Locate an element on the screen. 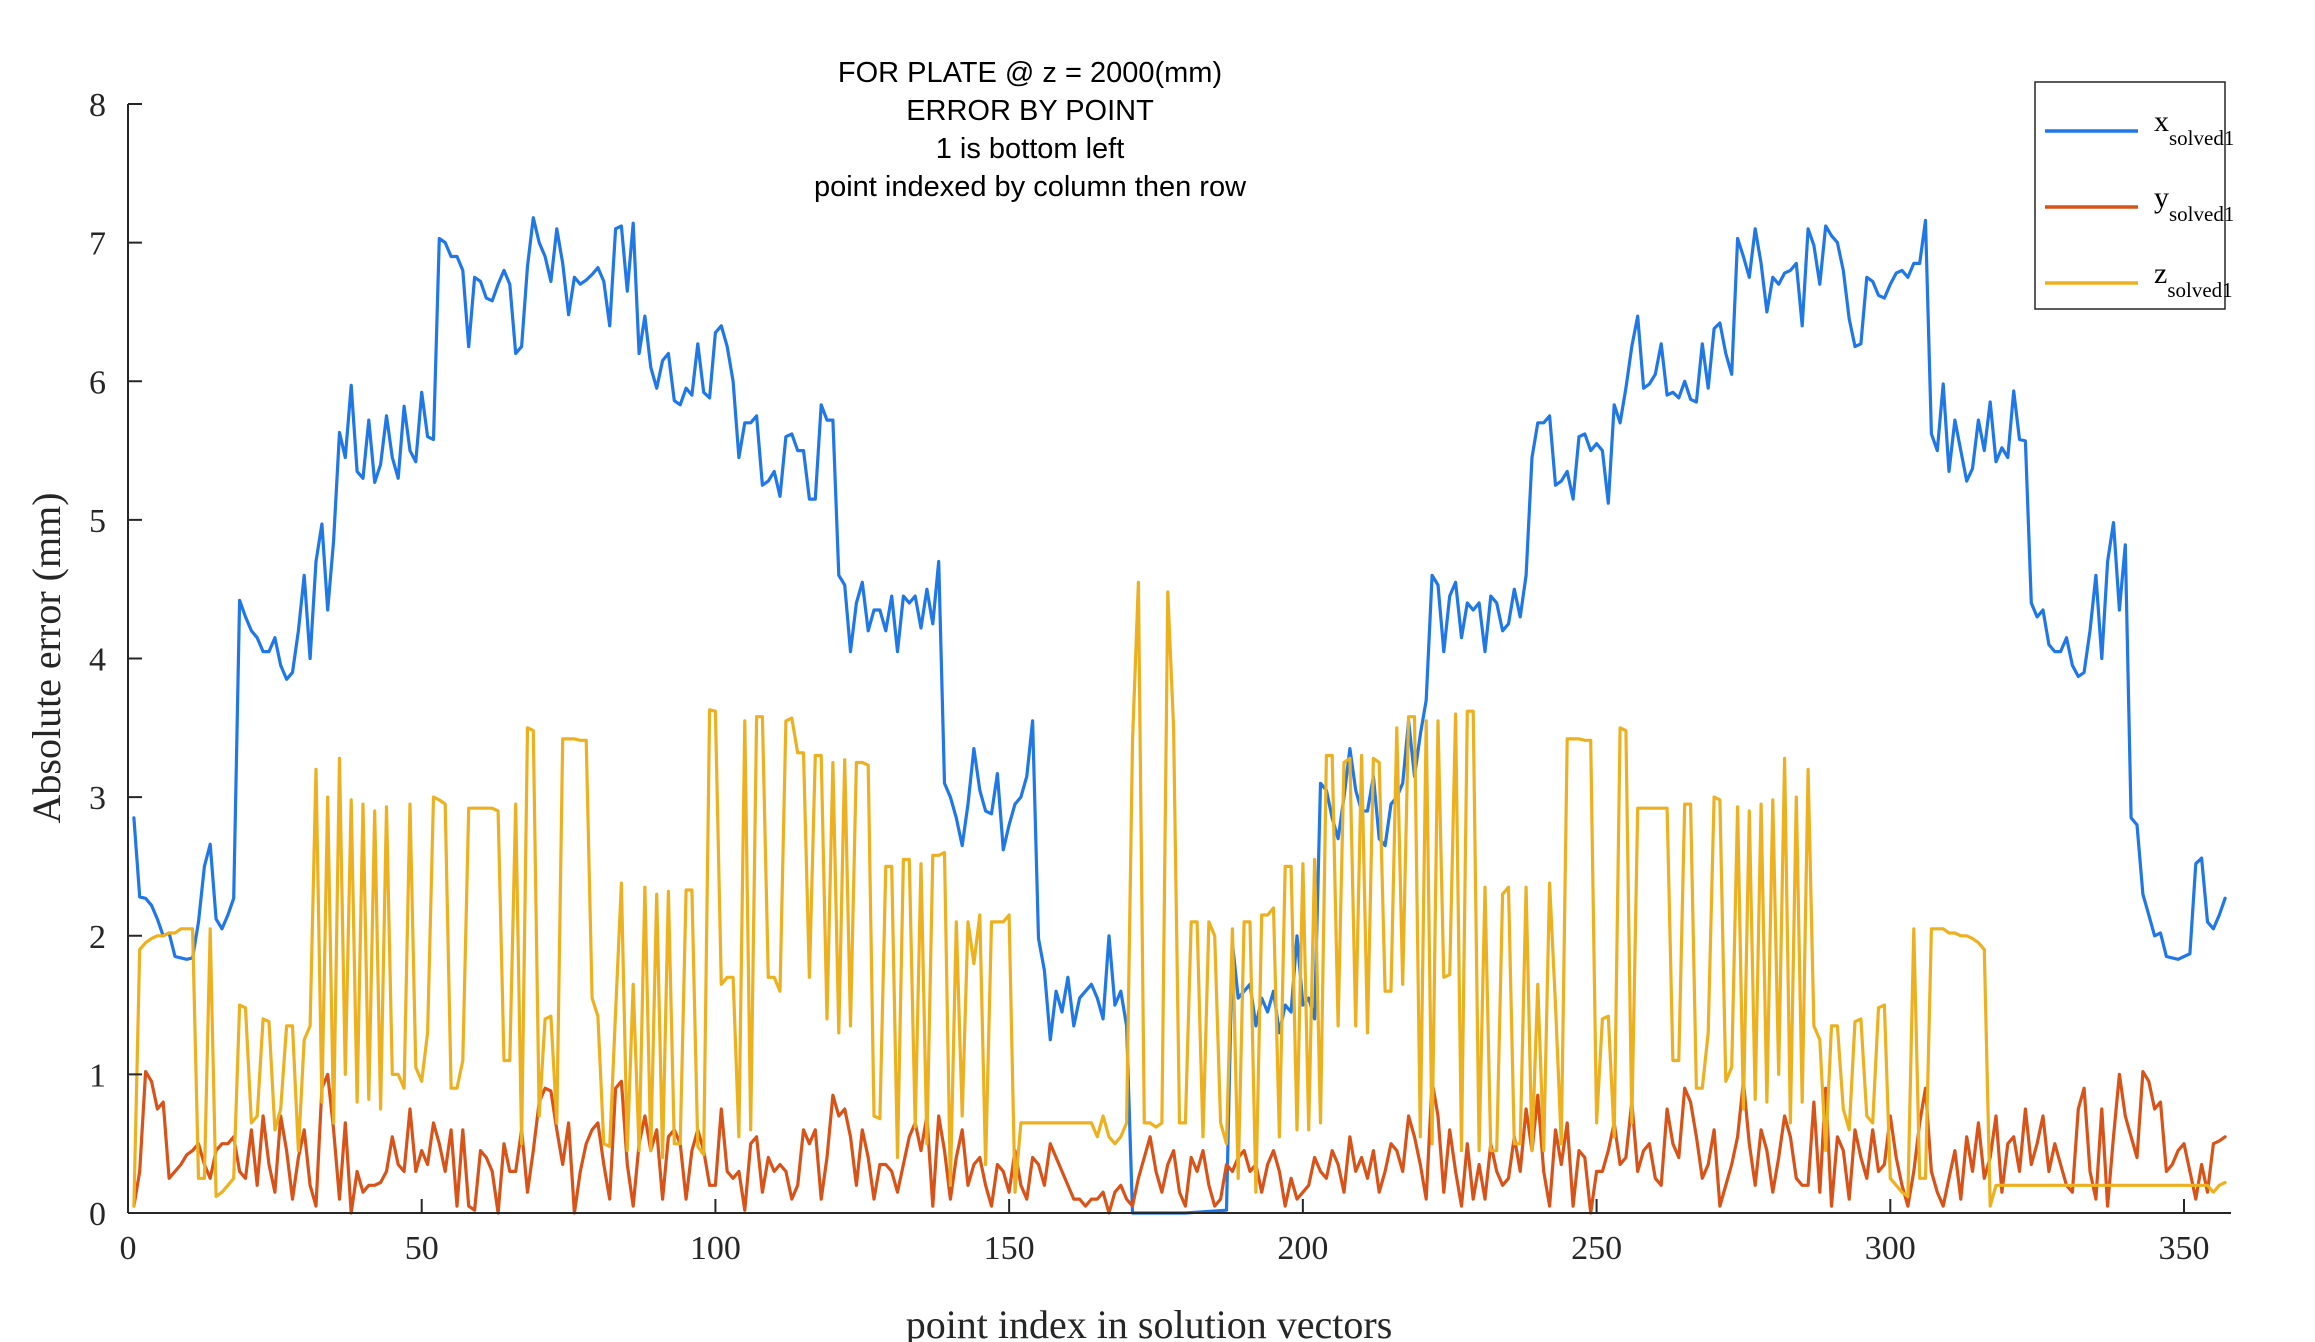  x-tick-label: 0 is located at coordinates (128, 1248).